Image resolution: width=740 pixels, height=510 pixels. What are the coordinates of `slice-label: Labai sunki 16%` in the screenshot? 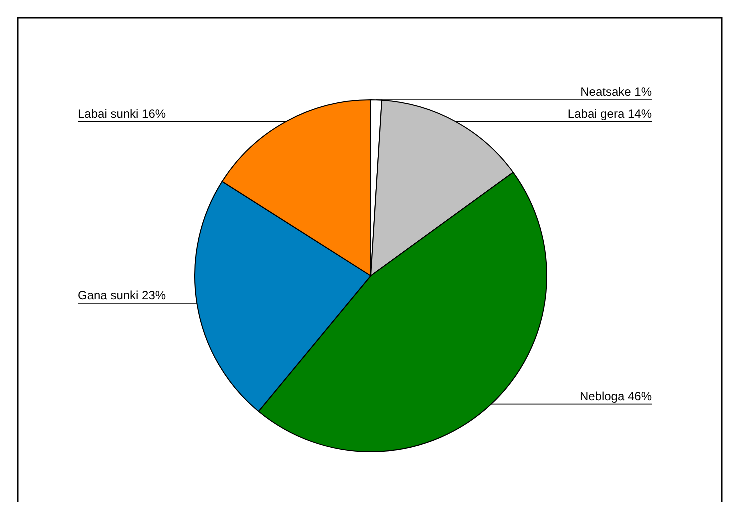 It's located at (122, 113).